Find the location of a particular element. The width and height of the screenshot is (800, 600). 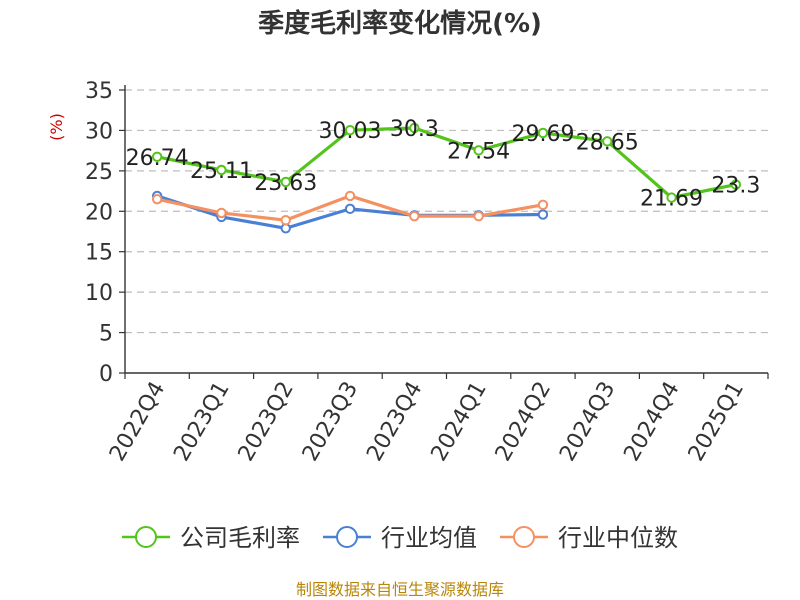

legend: 公司毛利率 行业均值 行业中位数 is located at coordinates (400, 538).